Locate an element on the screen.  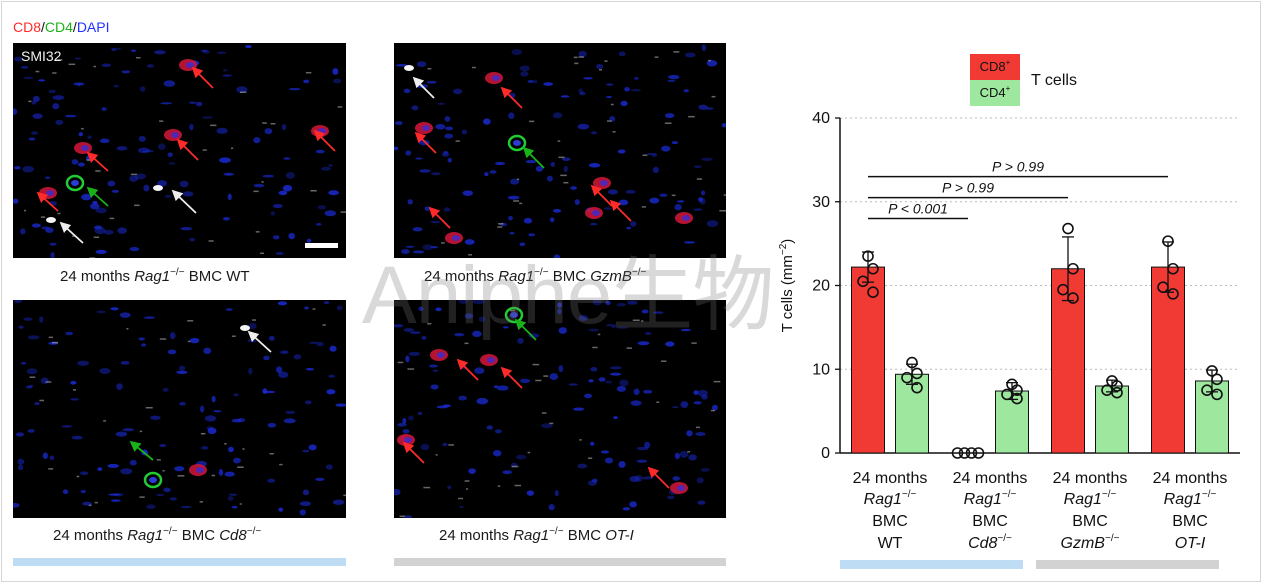
x-label-age: 24 months is located at coordinates (1190, 478).